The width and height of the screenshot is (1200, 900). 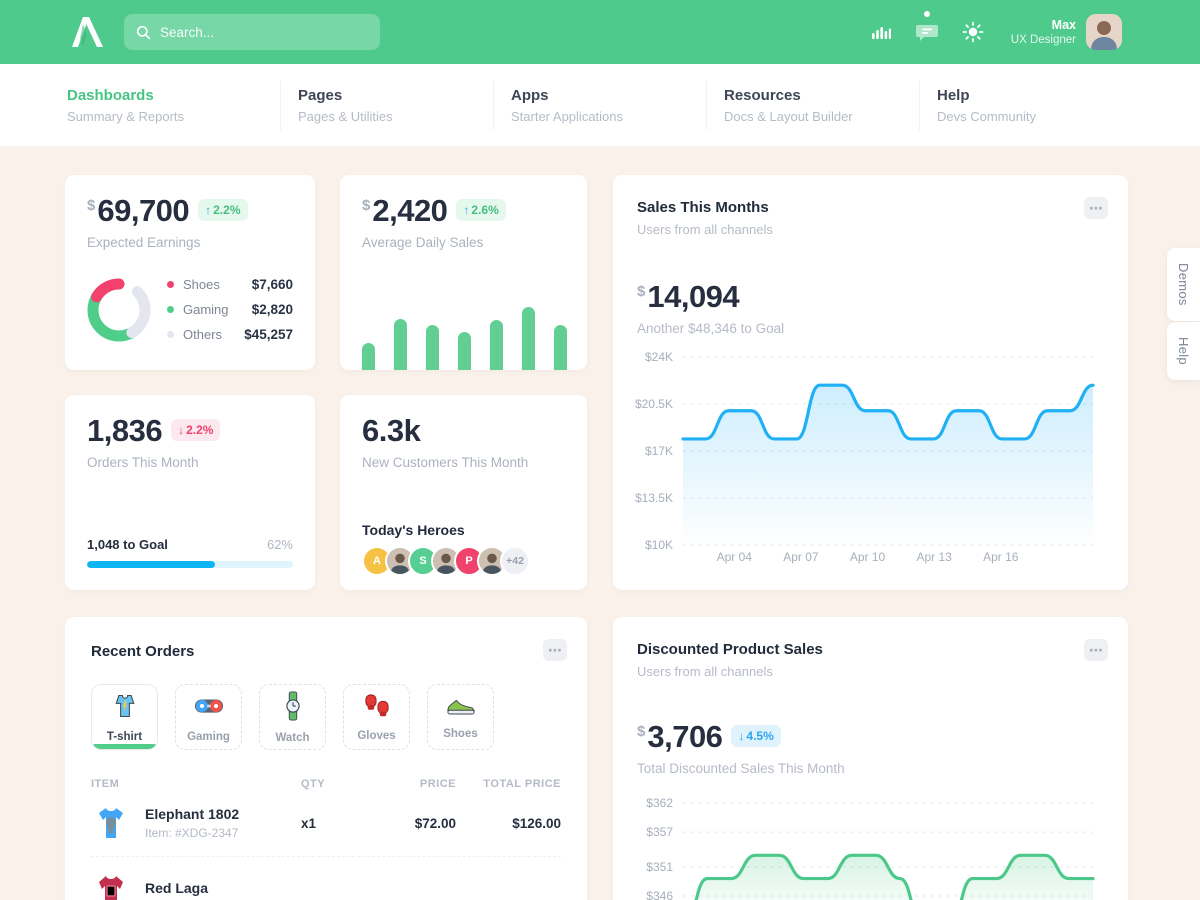 What do you see at coordinates (143, 651) in the screenshot?
I see `recent-orders-title: Recent Orders` at bounding box center [143, 651].